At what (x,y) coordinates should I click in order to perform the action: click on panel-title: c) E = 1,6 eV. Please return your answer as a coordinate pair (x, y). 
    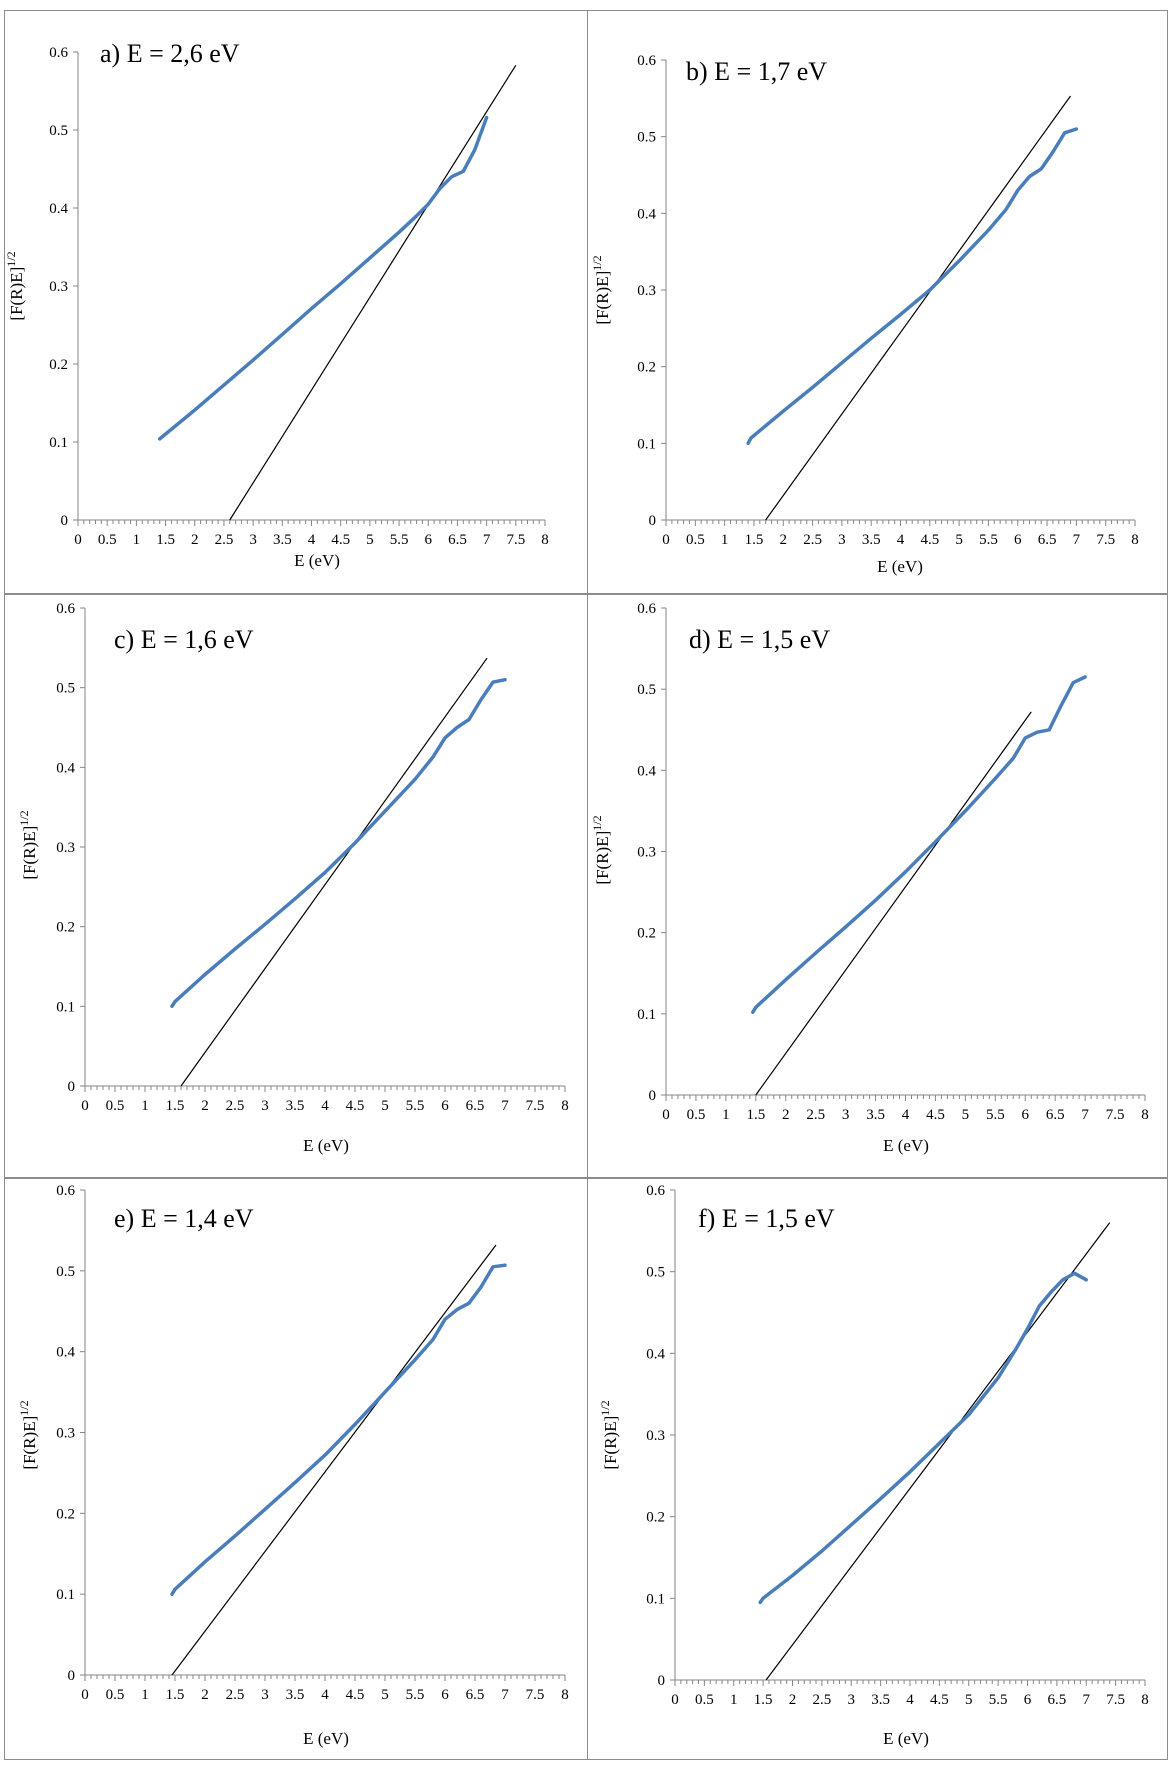
    Looking at the image, I should click on (184, 639).